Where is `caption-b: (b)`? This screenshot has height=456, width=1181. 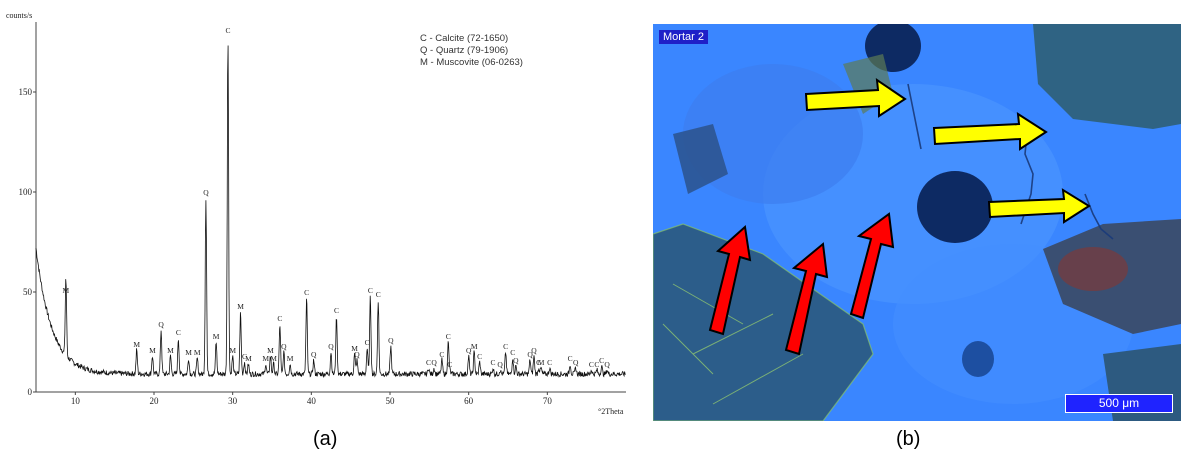
caption-b: (b) is located at coordinates (908, 439).